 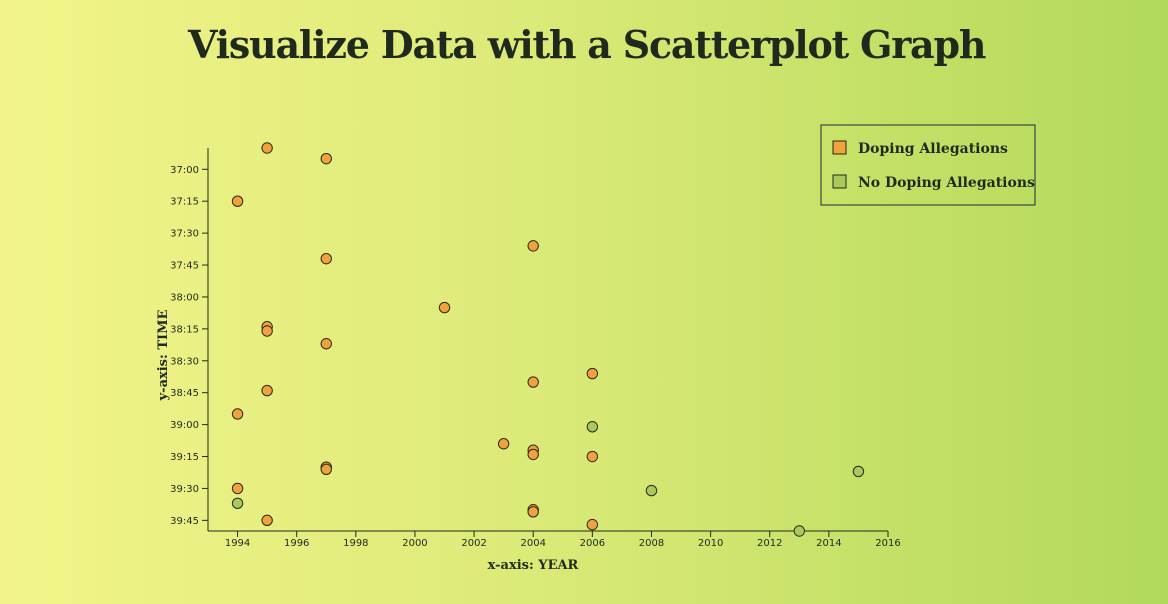 I want to click on y-axis-title: y-axis: TIME, so click(x=163, y=356).